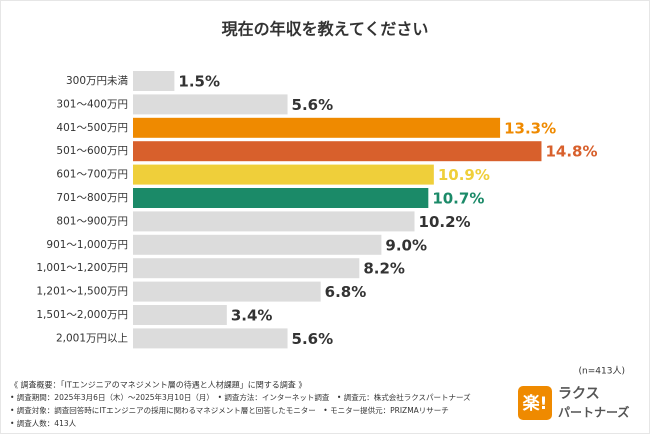  Describe the element at coordinates (158, 385) in the screenshot. I see `note: 《 調査概要：「ITエンジニアのマネジメント層の待遇と人材課題」に関する調査 》` at that location.